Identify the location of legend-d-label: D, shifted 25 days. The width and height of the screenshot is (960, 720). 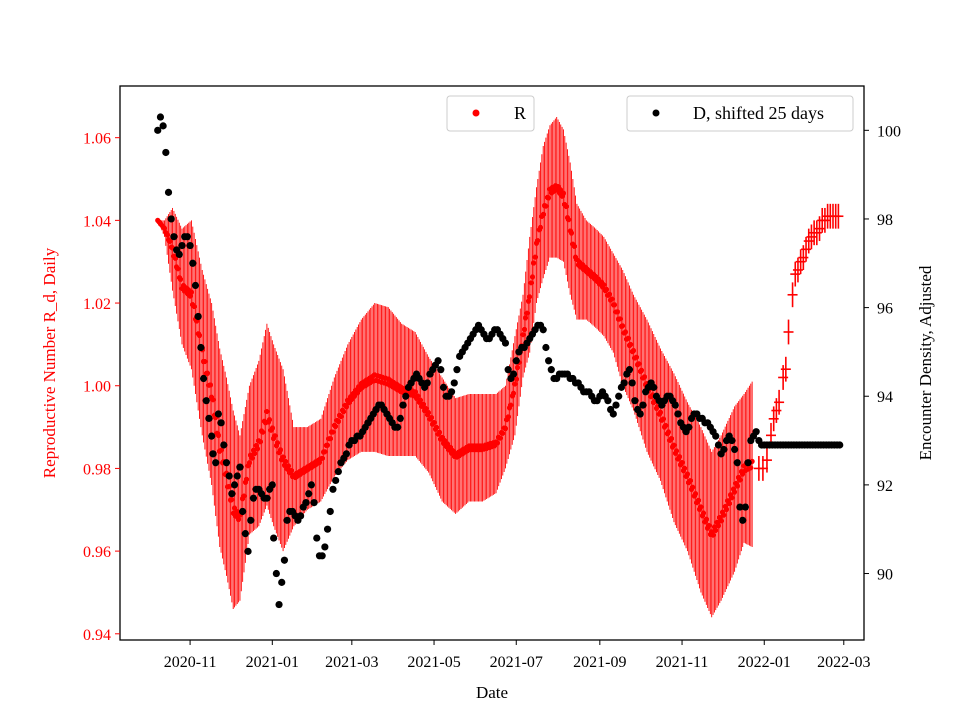
(758, 113).